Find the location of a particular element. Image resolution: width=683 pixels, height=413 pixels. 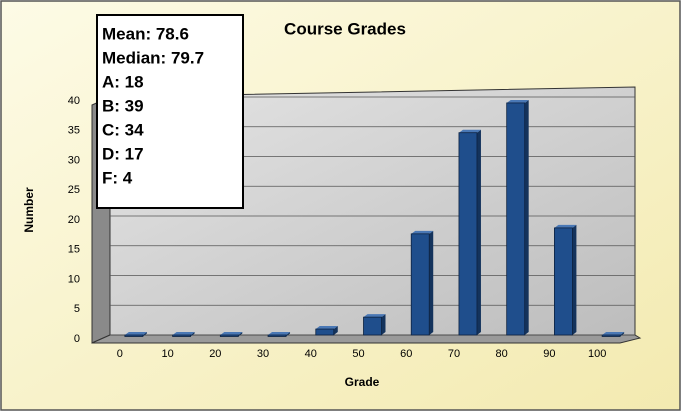

y-tick-label: 30 is located at coordinates (74, 160).